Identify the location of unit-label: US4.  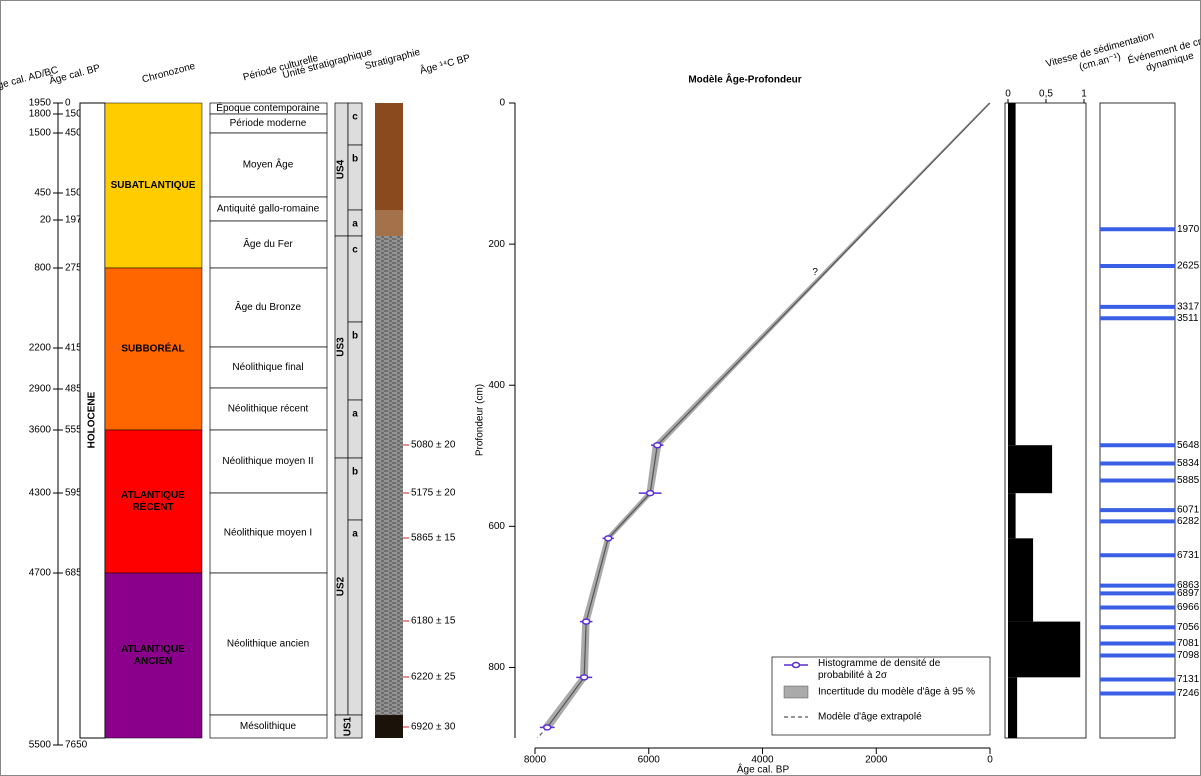
(341, 169).